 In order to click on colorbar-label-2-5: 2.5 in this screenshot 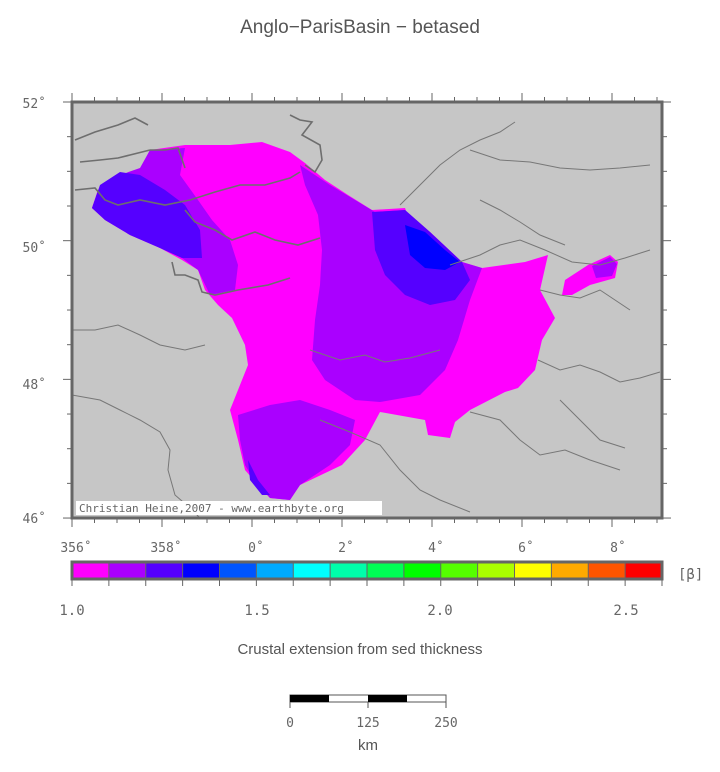, I will do `click(625, 611)`.